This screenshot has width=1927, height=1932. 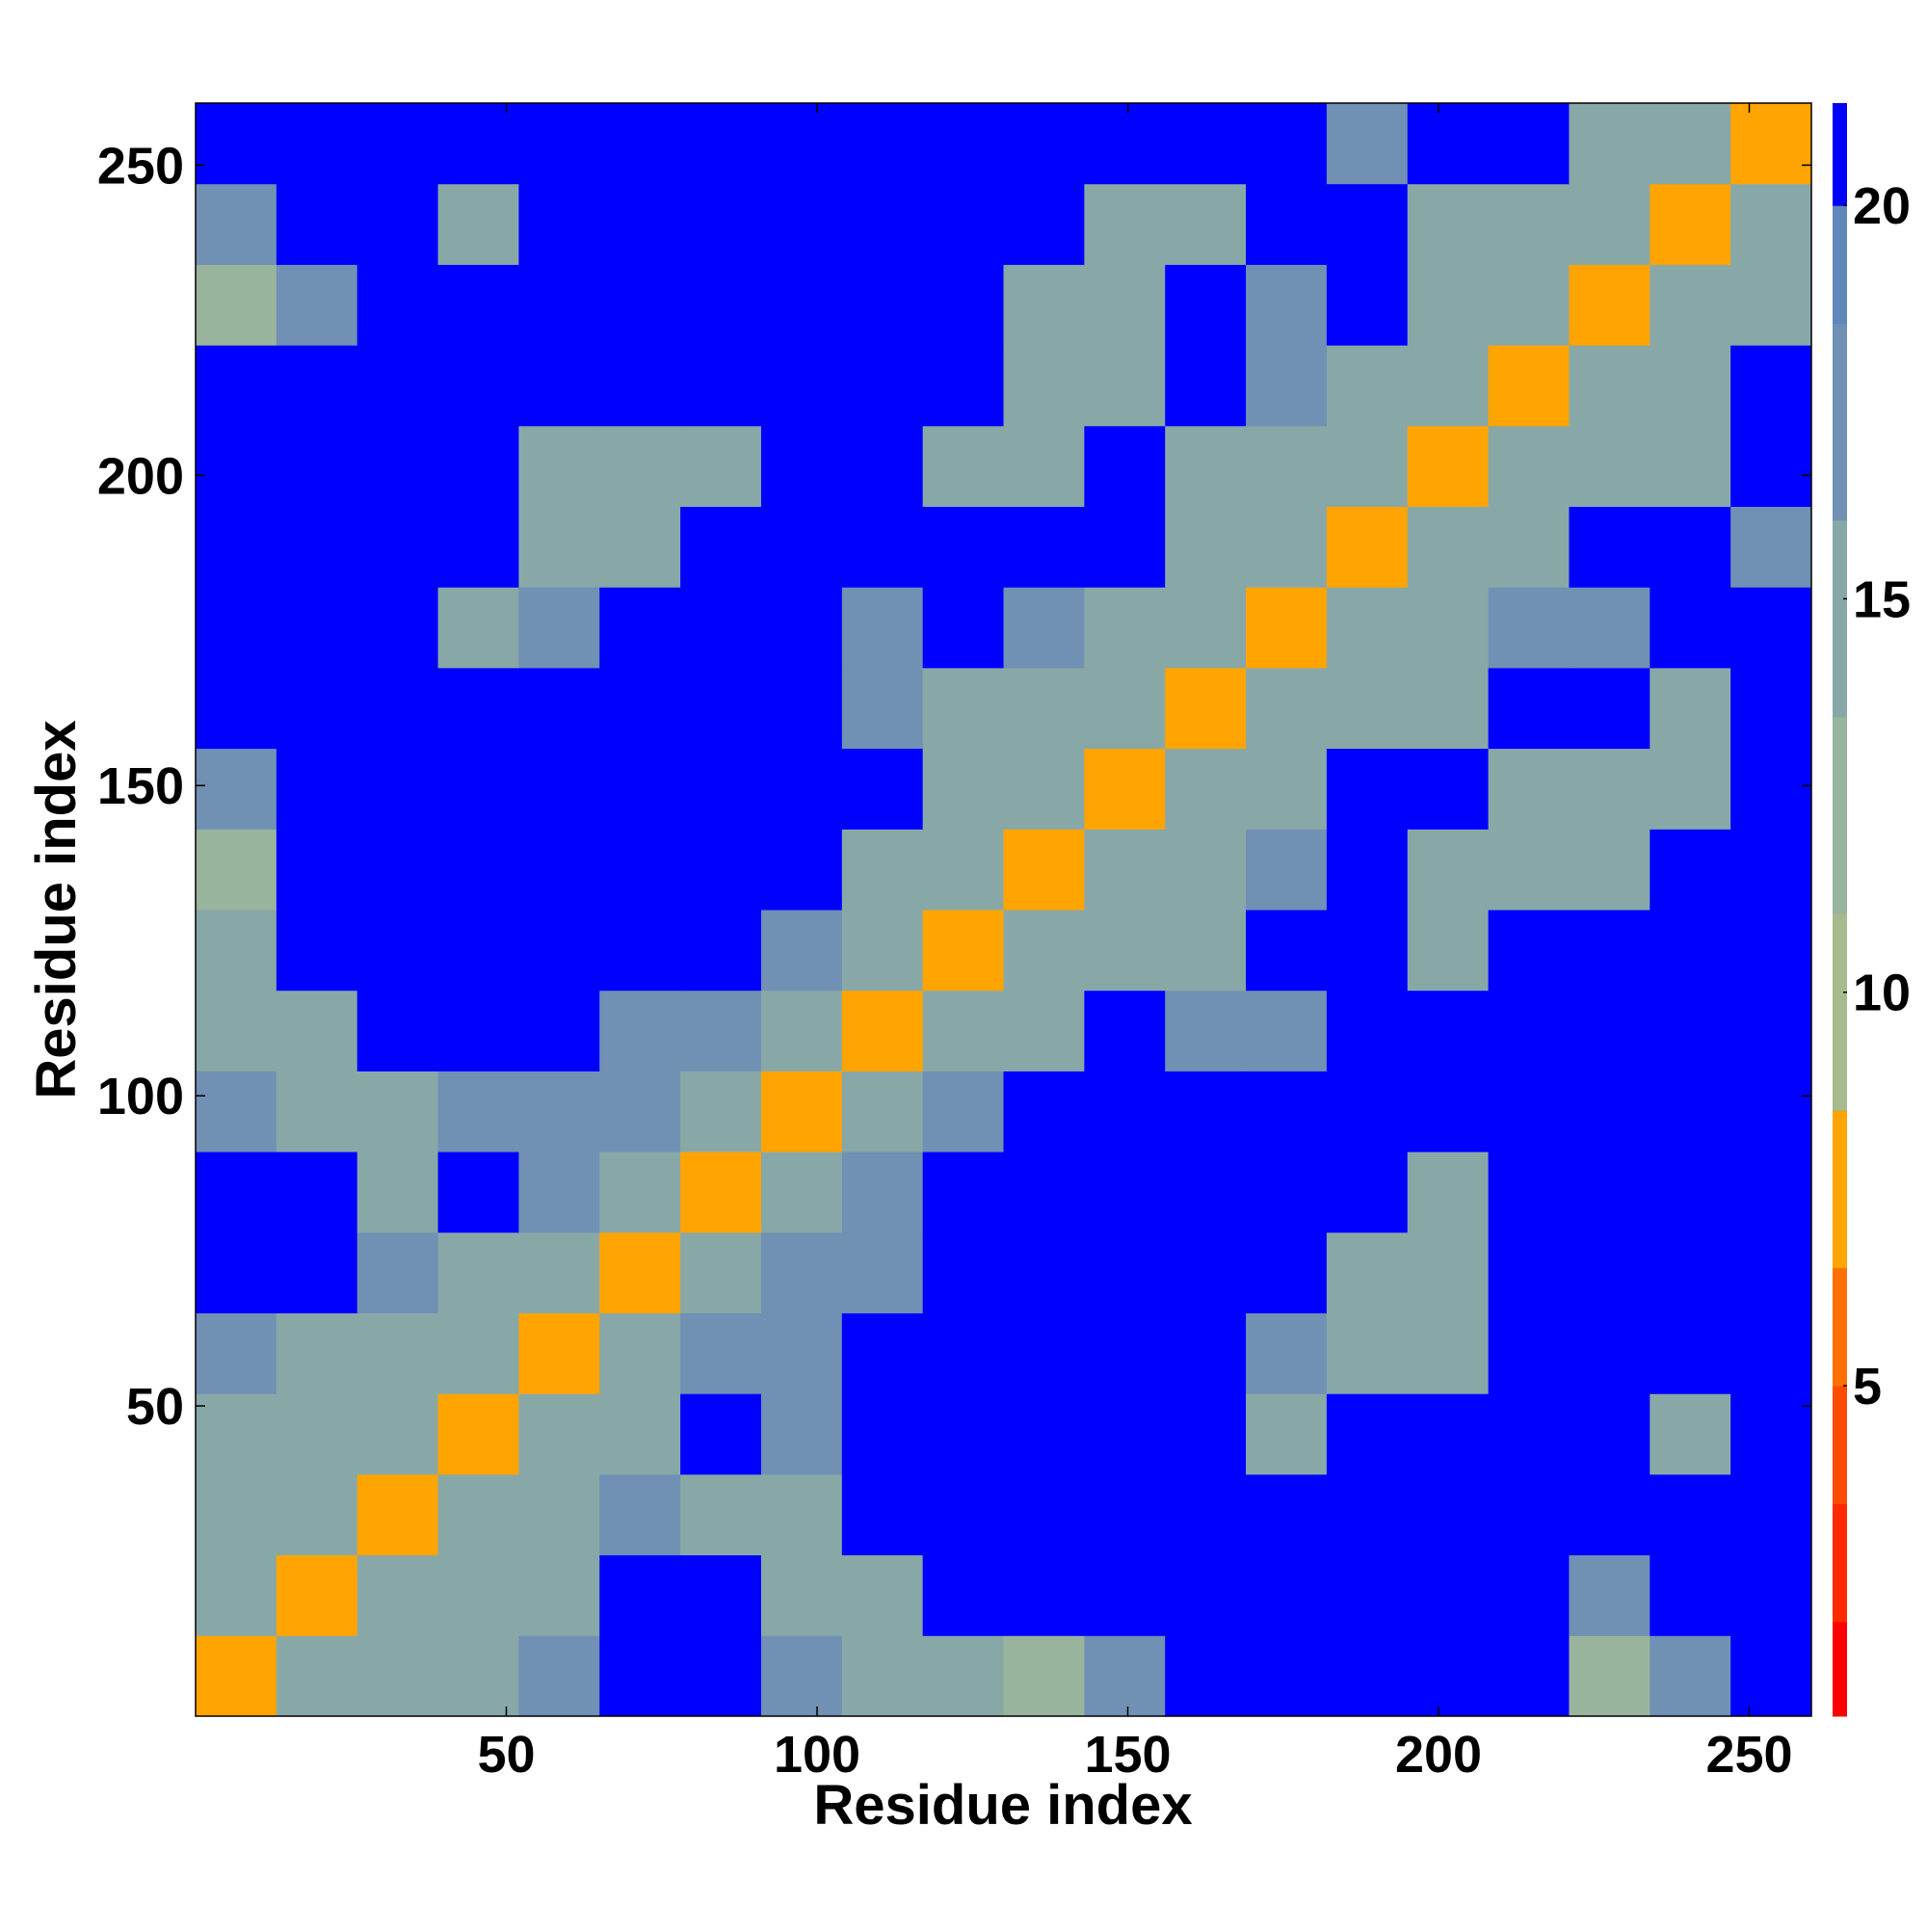 What do you see at coordinates (155, 1407) in the screenshot?
I see `y-tick-label: 50` at bounding box center [155, 1407].